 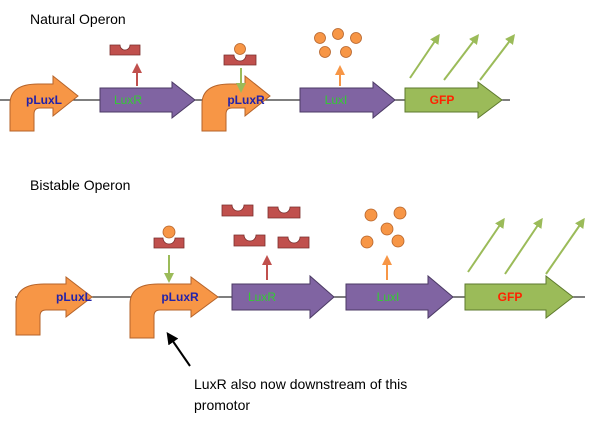 I want to click on bistable-gene-gfp: GFP, so click(x=519, y=297).